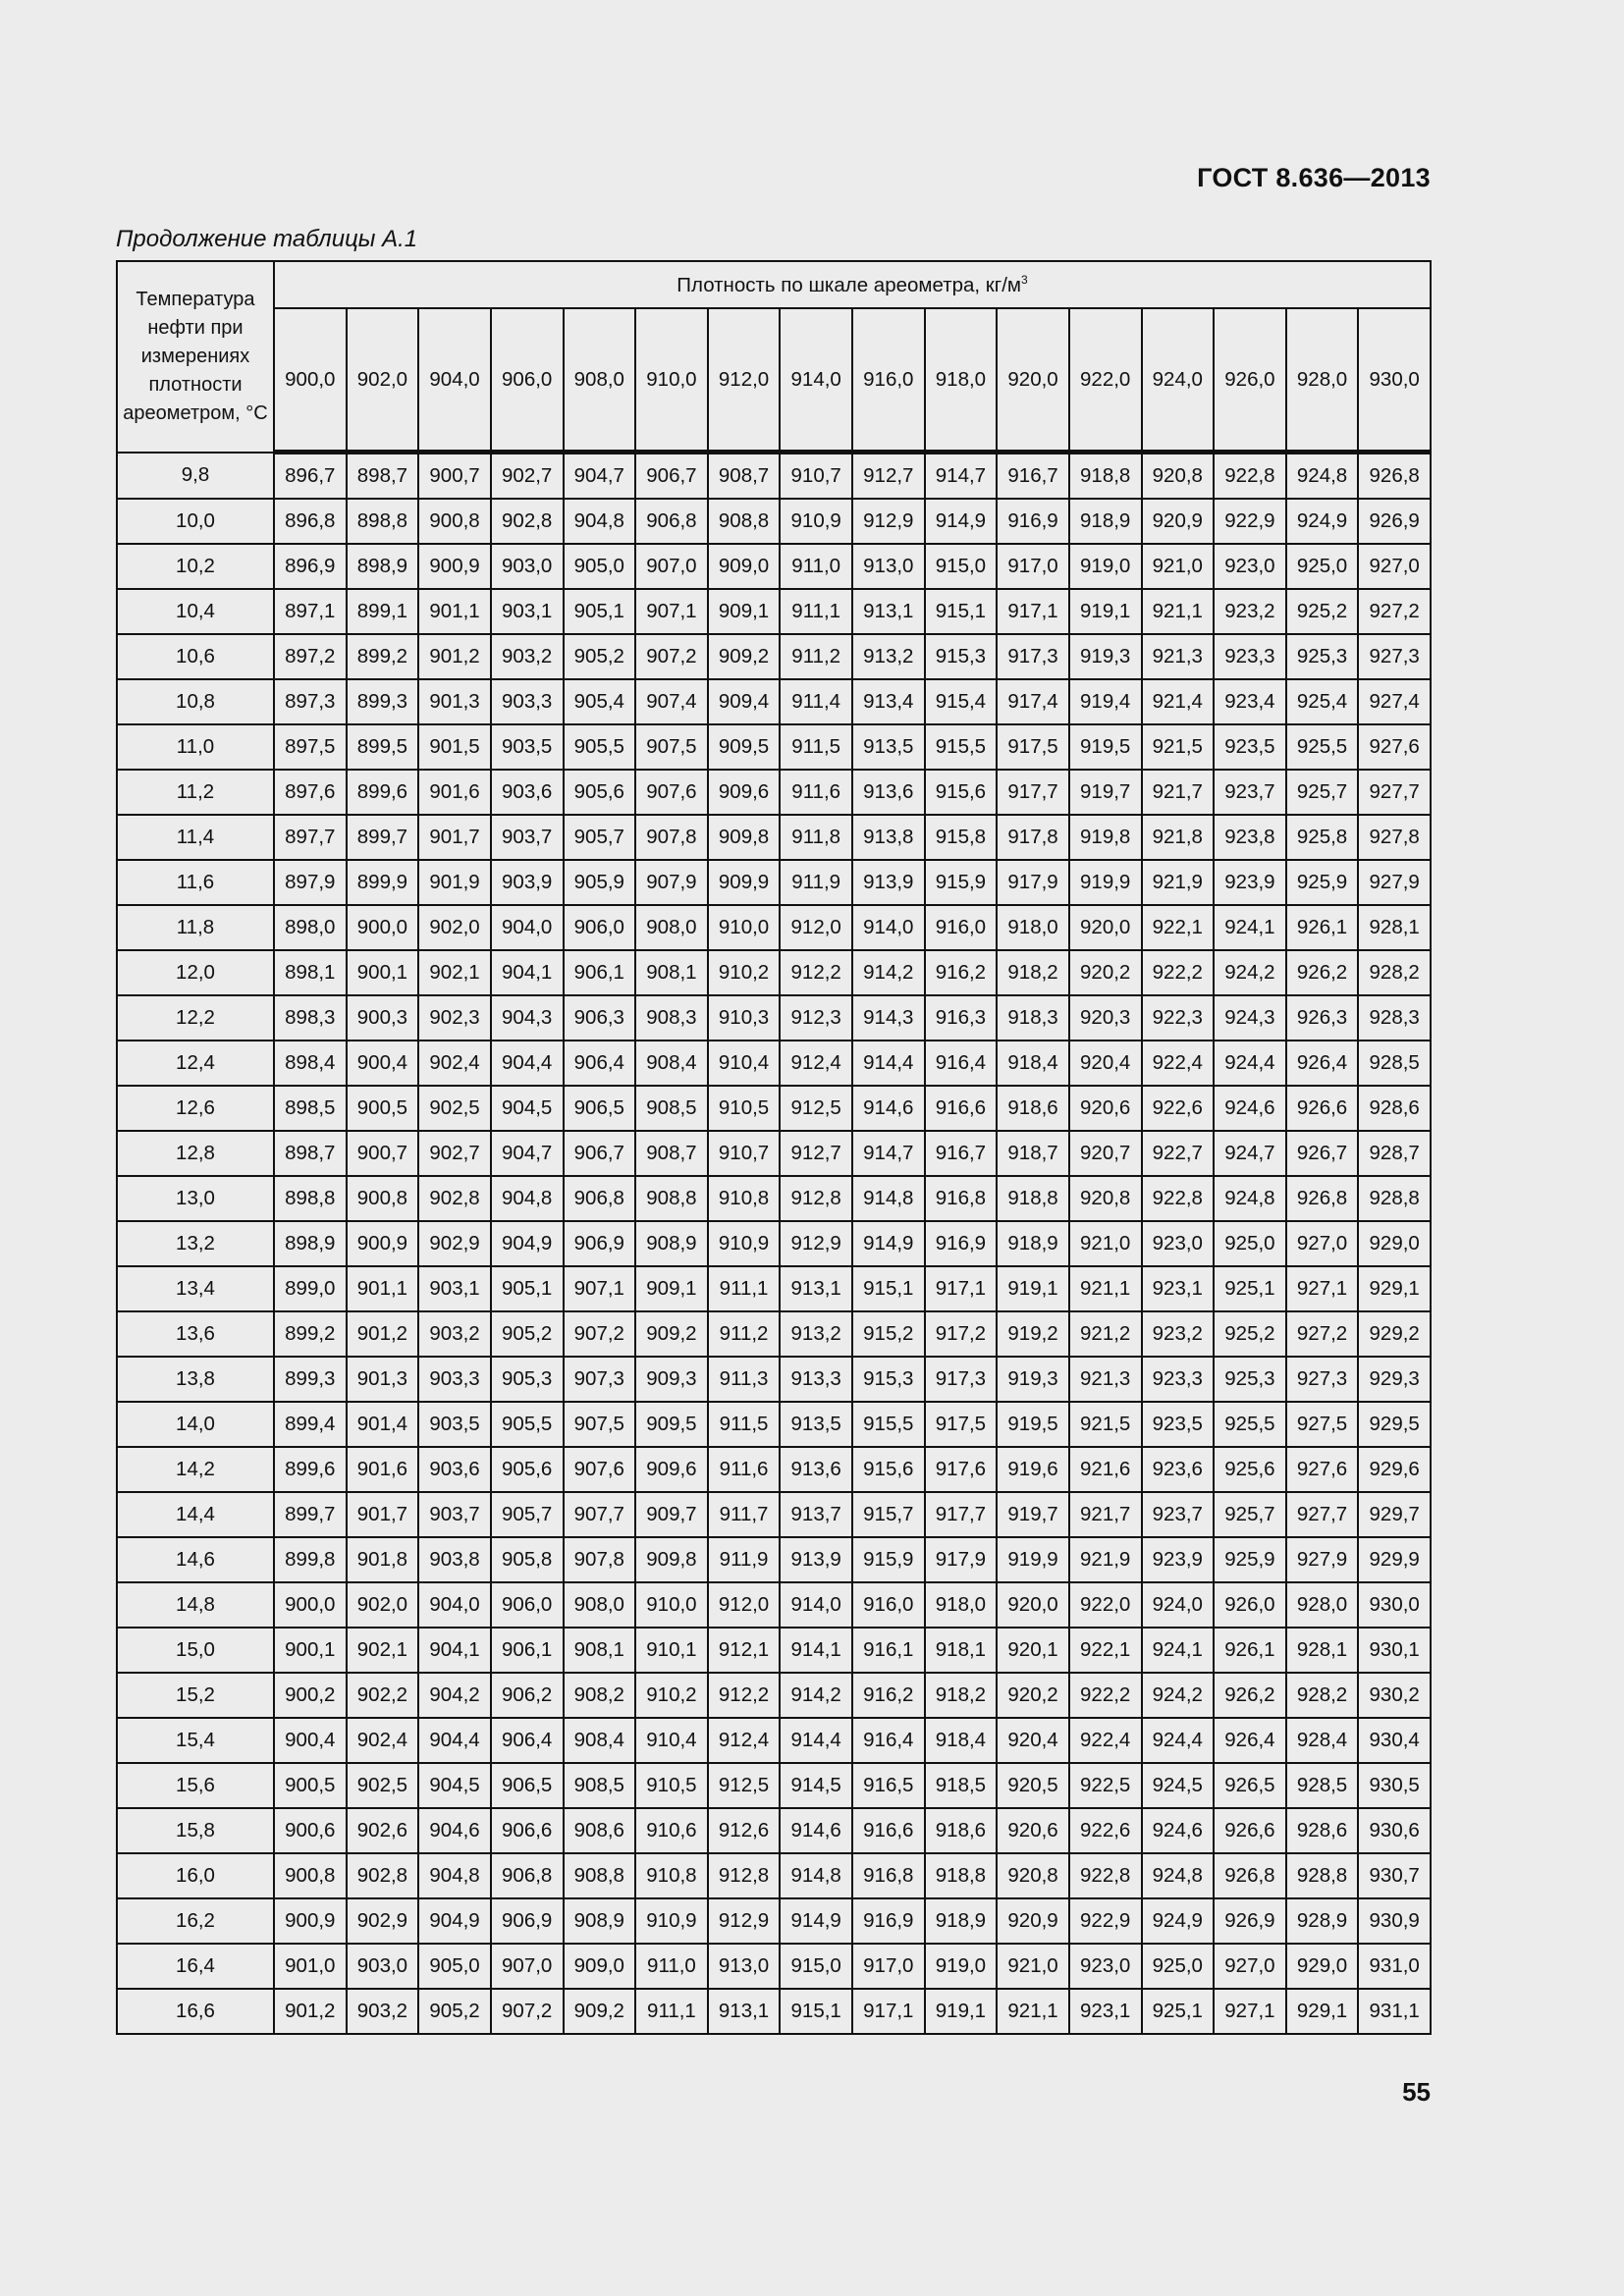  What do you see at coordinates (1322, 1740) in the screenshot?
I see `density-cell: 928,4` at bounding box center [1322, 1740].